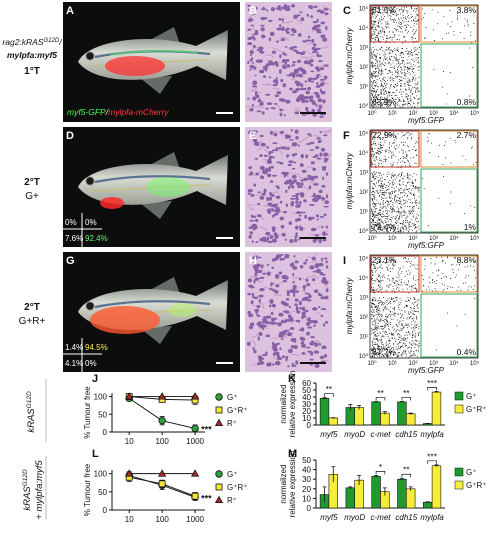 This screenshot has height=533, width=500. Describe the element at coordinates (406, 434) in the screenshot. I see `x-tick-label: cdh15` at that location.